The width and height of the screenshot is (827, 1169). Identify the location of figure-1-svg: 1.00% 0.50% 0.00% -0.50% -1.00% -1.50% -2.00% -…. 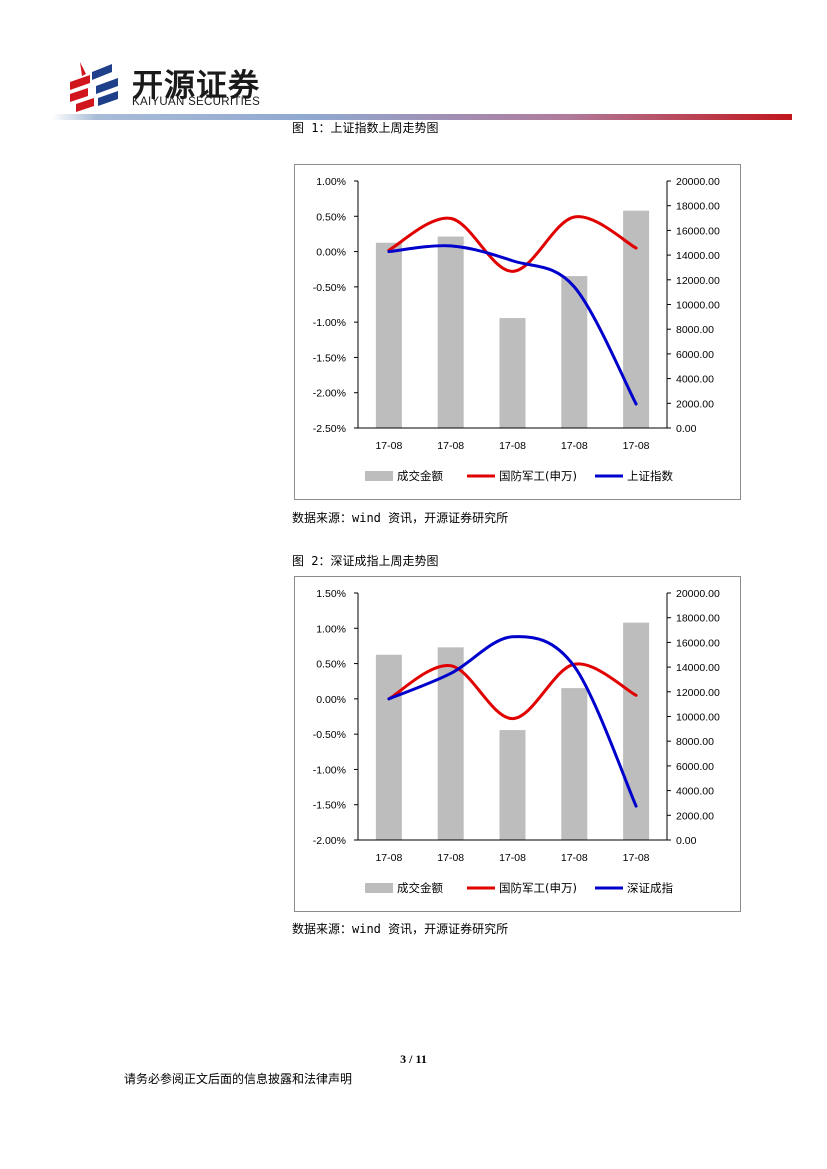
(516, 329).